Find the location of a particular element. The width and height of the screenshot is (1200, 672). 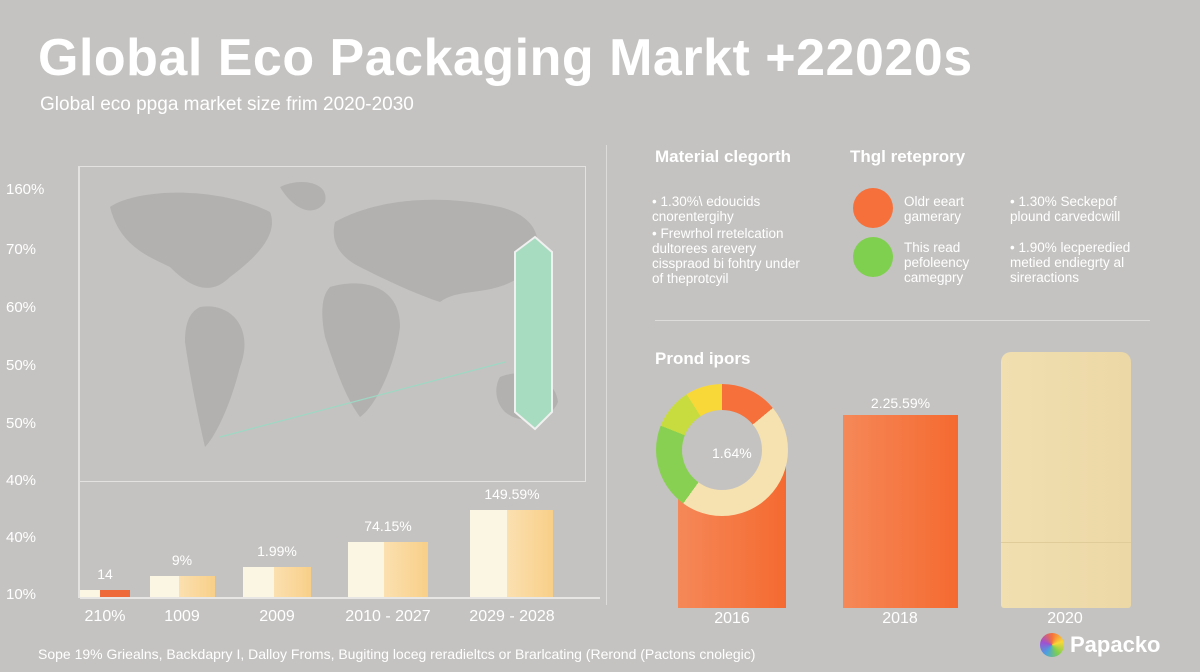

y-tick: 70% is located at coordinates (21, 249).